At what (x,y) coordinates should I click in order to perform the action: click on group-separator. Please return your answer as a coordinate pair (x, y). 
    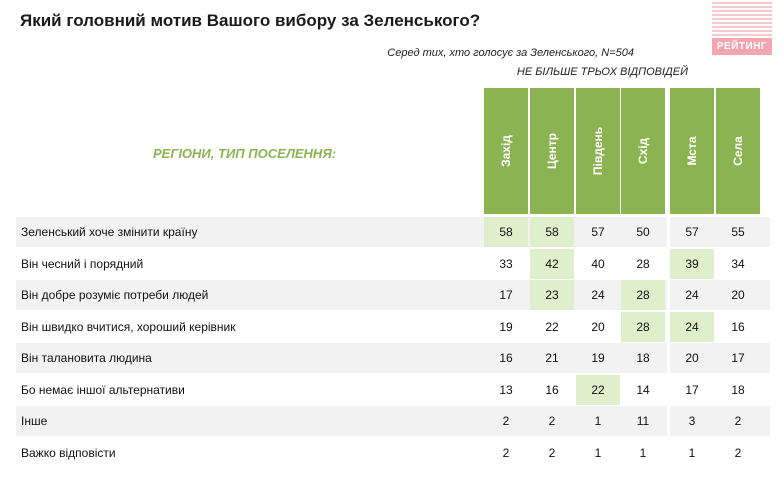
    Looking at the image, I should click on (668, 278).